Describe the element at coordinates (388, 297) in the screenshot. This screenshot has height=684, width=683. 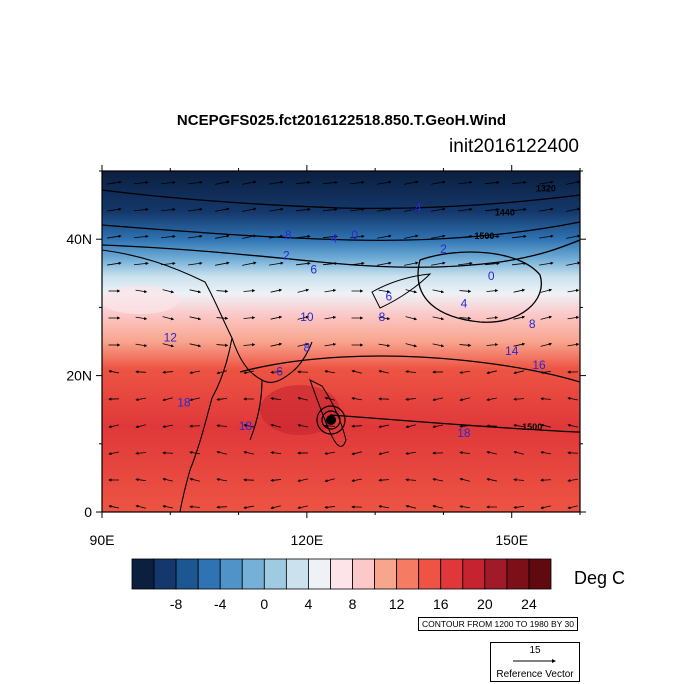
I see `temperature-label: 6` at that location.